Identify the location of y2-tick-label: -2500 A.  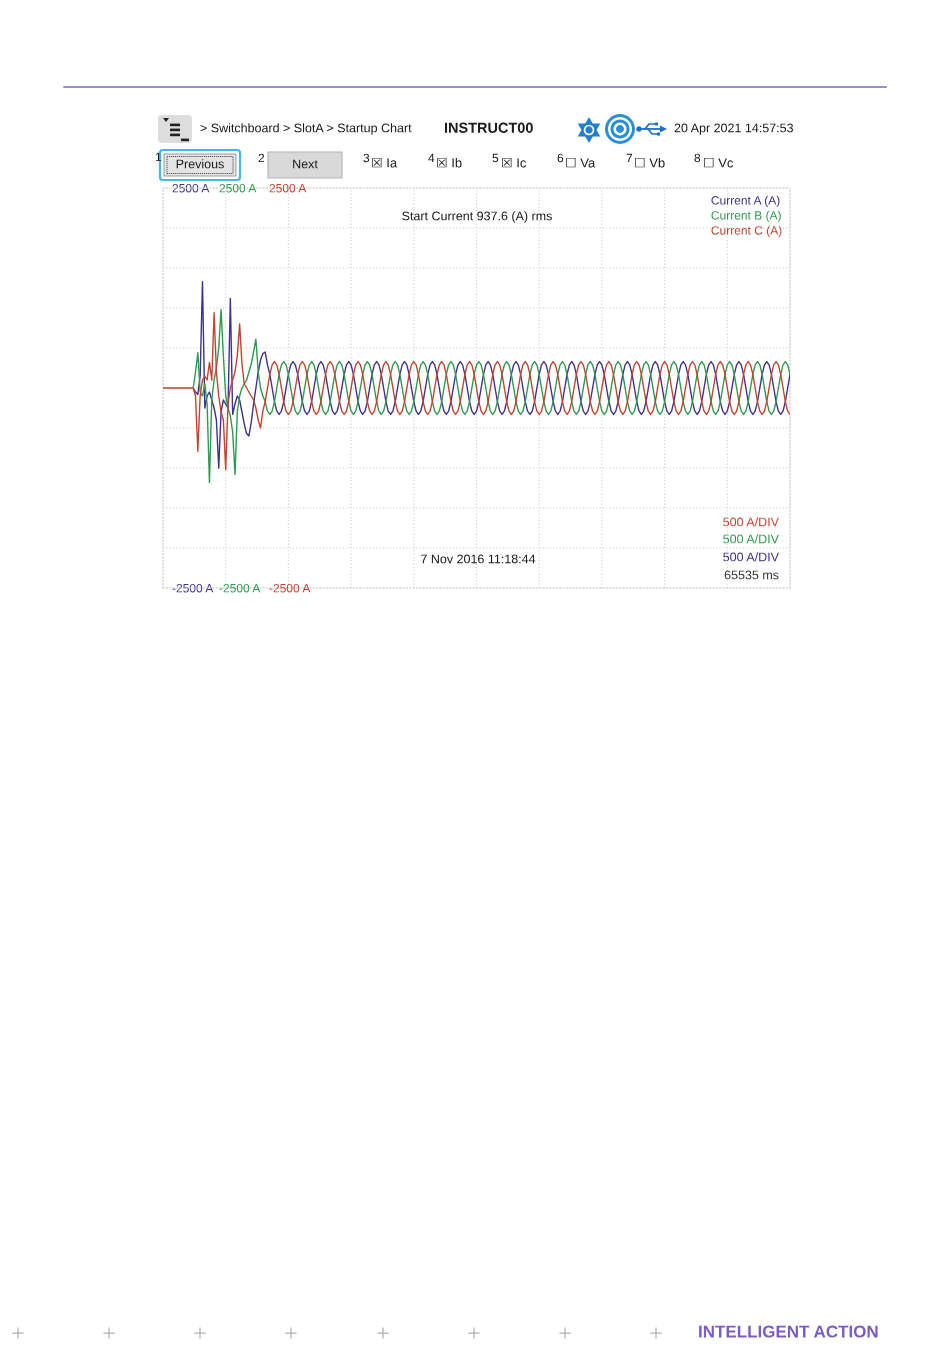
(240, 588).